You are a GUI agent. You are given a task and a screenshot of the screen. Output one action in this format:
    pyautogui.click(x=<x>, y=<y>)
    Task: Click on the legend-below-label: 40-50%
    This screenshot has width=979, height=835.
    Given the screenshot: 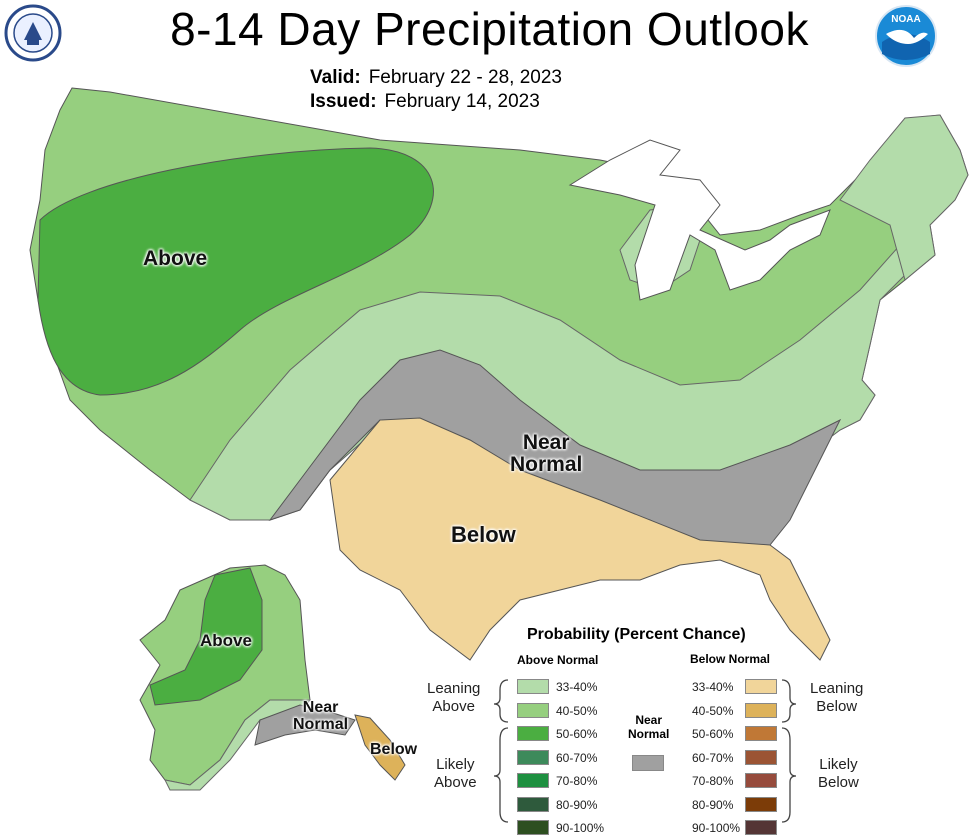 What is the action you would take?
    pyautogui.click(x=713, y=710)
    